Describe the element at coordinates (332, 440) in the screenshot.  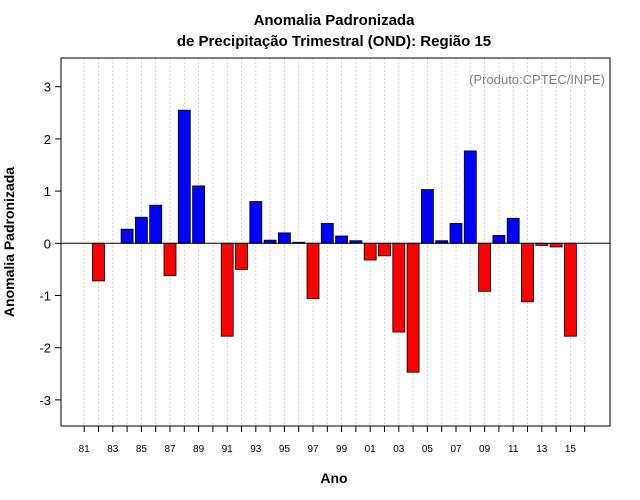
I see `x-axis: 81 83 85 87 89 91 93 95 97 99 01 03 05 07 09 11 13 15` at that location.